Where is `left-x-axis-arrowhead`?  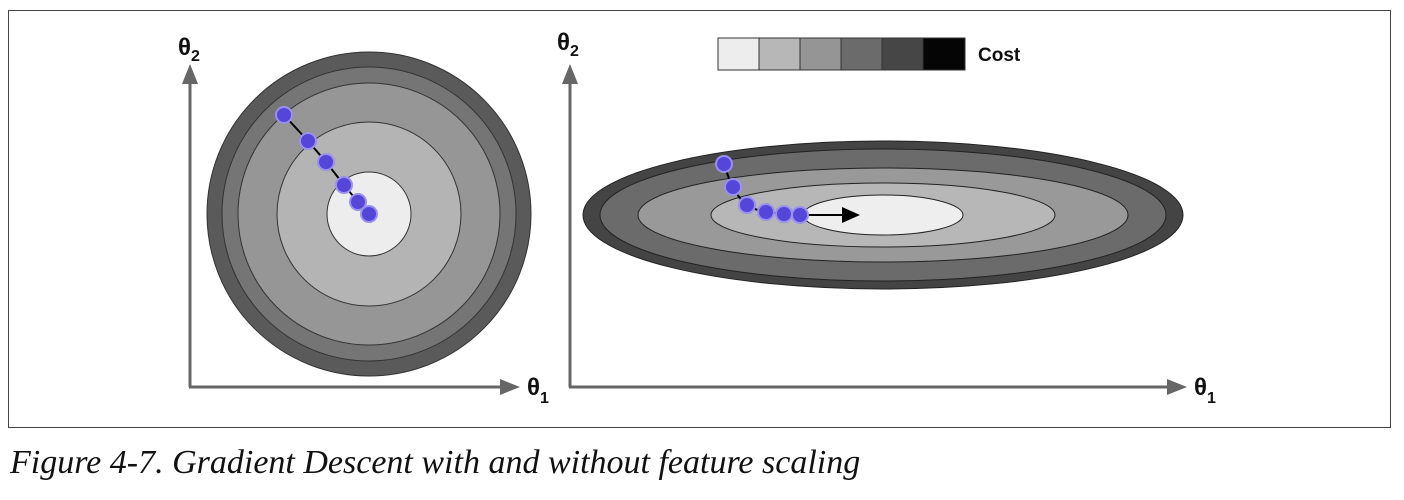
left-x-axis-arrowhead is located at coordinates (510, 387).